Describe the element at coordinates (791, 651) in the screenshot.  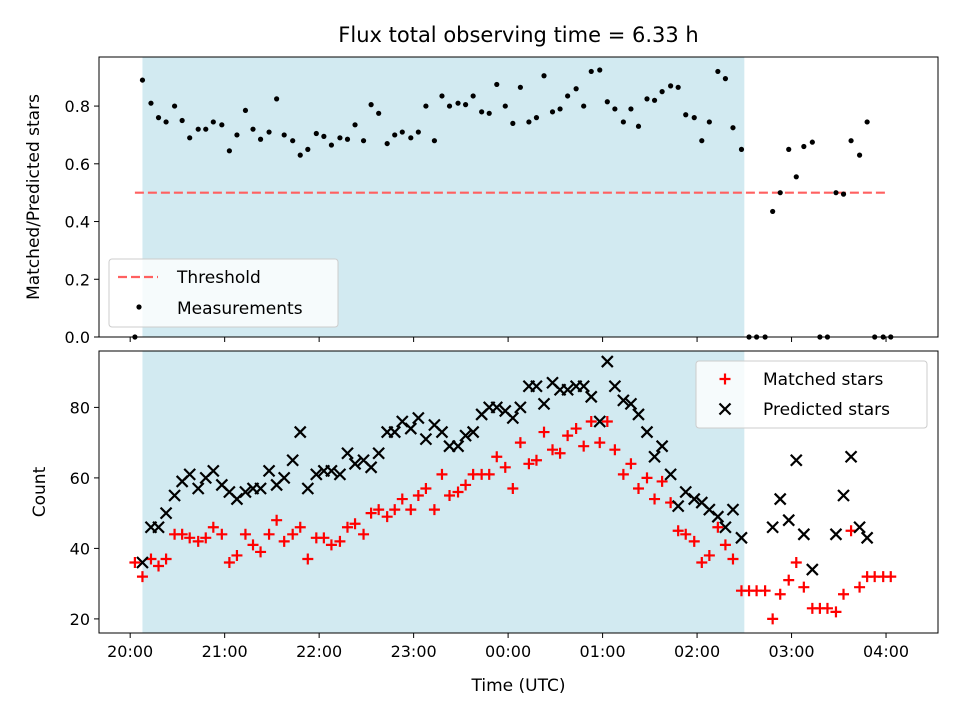
I see `x-tick-label: 03:00` at that location.